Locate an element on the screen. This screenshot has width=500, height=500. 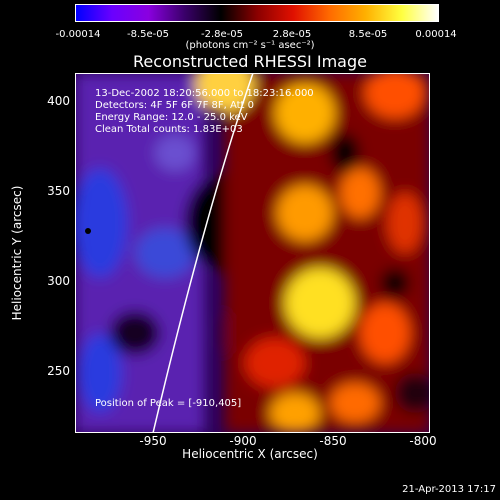
colorbar-tick: -8.5e-05 is located at coordinates (148, 34).